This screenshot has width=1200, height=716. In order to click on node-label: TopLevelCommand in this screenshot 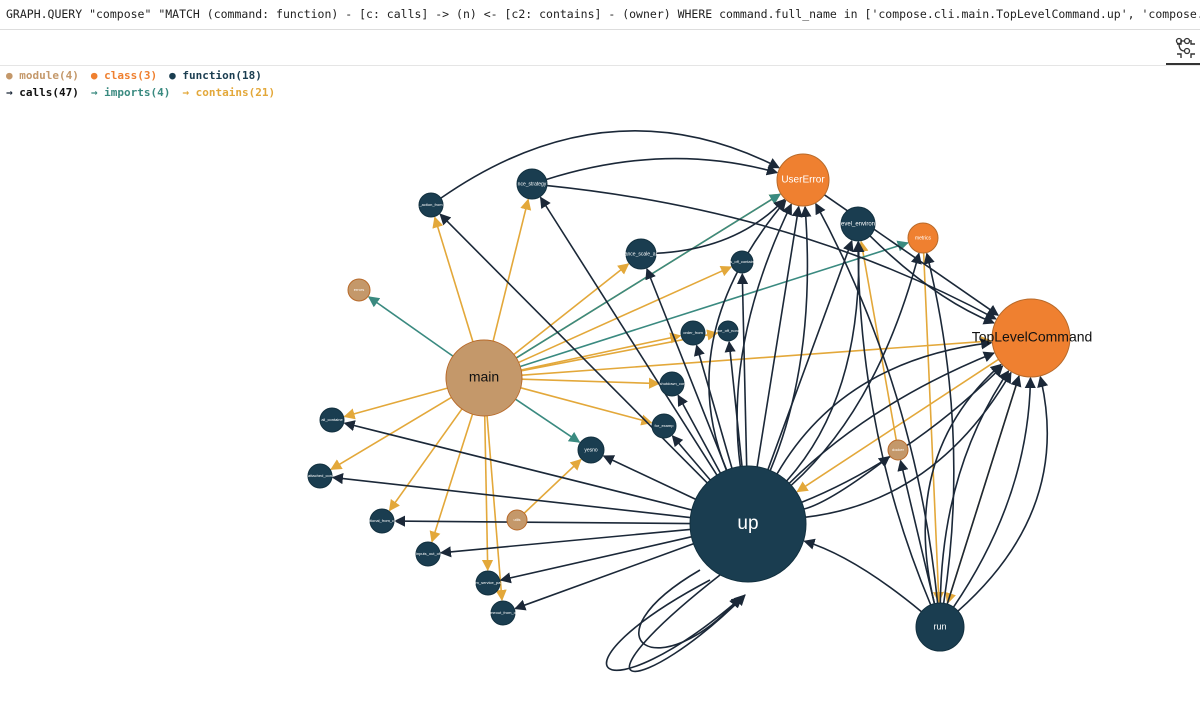, I will do `click(1032, 337)`.